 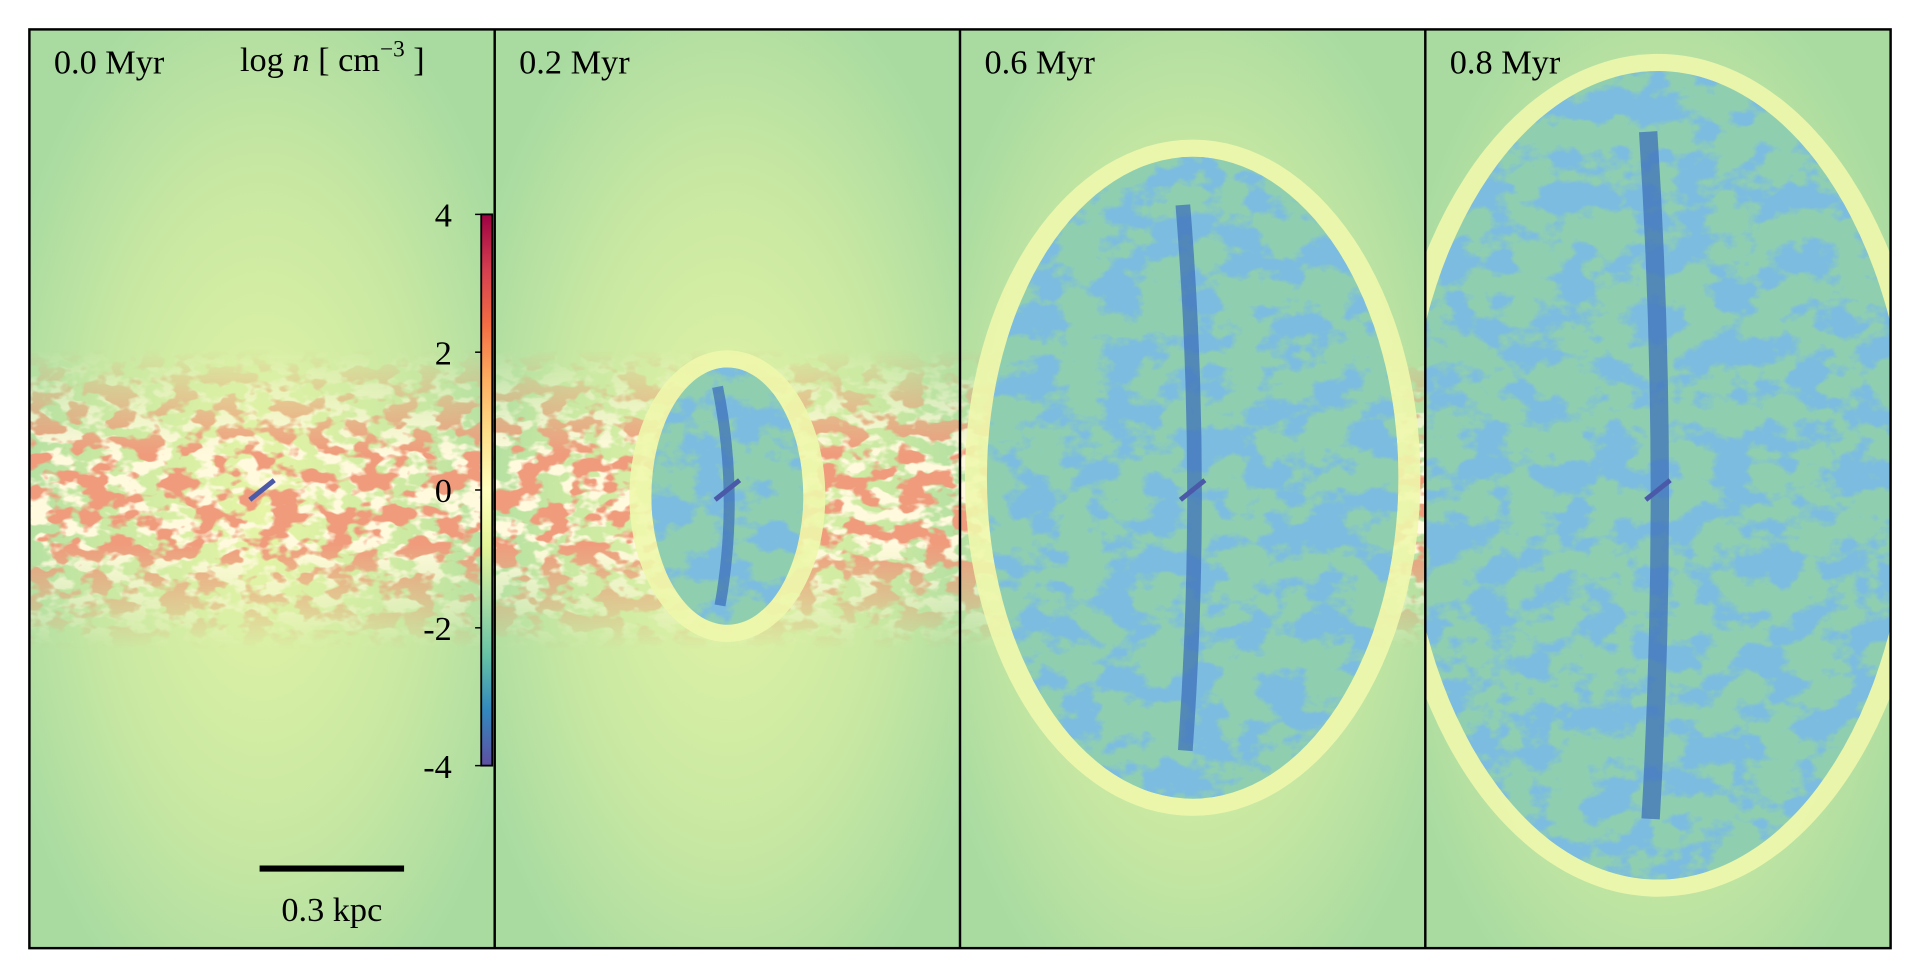 I want to click on disk-clumps, so click(x=262, y=499).